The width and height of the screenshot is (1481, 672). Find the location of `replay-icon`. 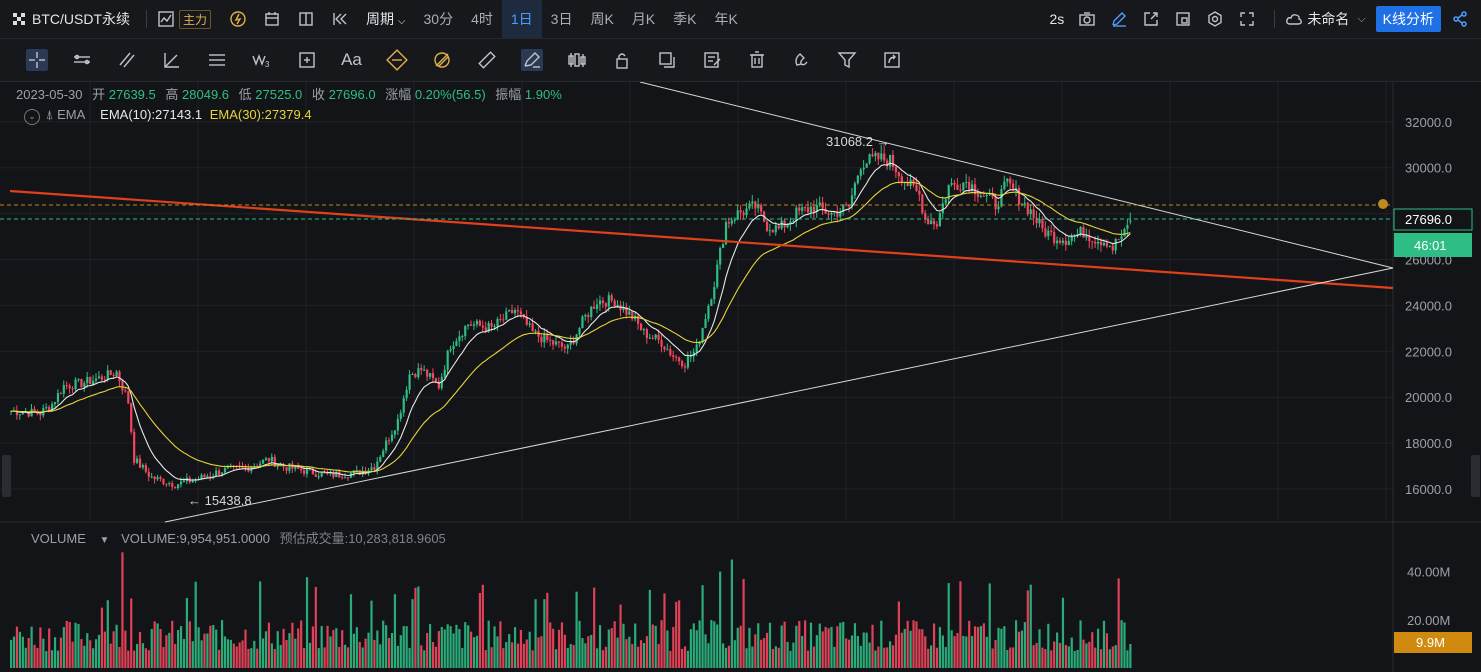

replay-icon is located at coordinates (340, 19).